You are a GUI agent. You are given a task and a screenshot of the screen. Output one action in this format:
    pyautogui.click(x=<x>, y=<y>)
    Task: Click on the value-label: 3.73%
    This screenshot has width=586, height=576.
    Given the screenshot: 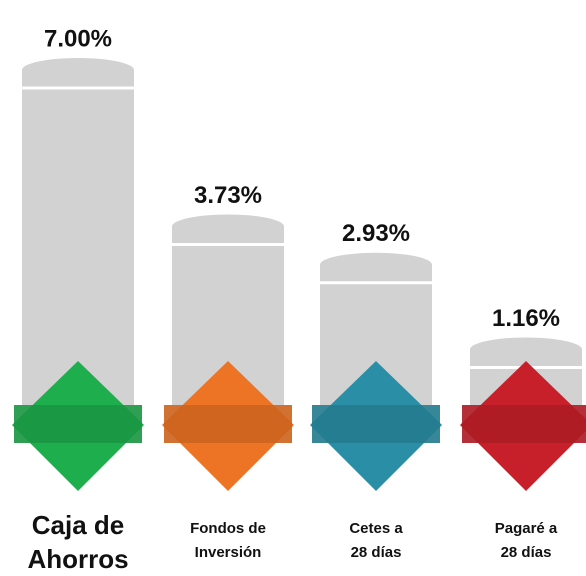 What is the action you would take?
    pyautogui.click(x=228, y=195)
    